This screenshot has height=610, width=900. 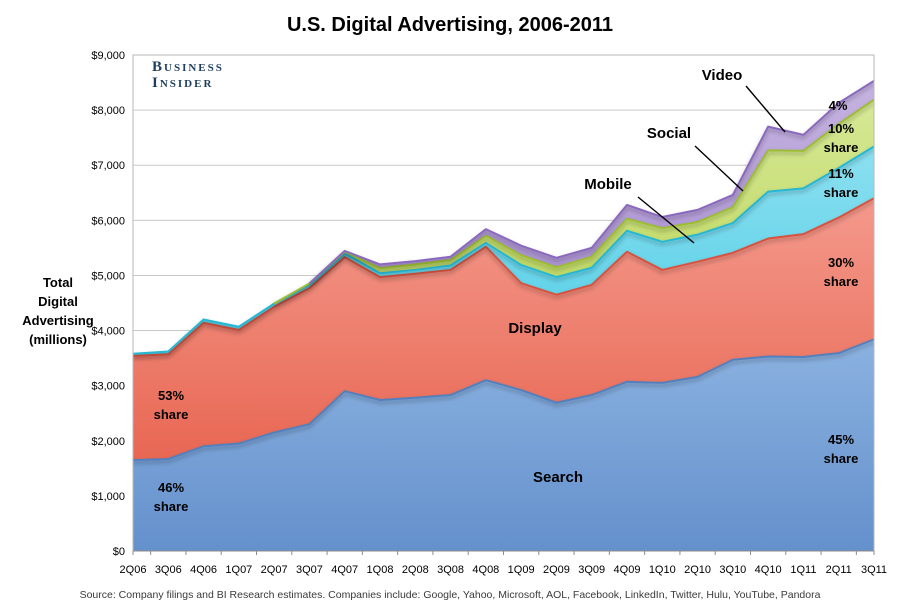 What do you see at coordinates (188, 67) in the screenshot?
I see `logo-line-1: BUSINESS` at bounding box center [188, 67].